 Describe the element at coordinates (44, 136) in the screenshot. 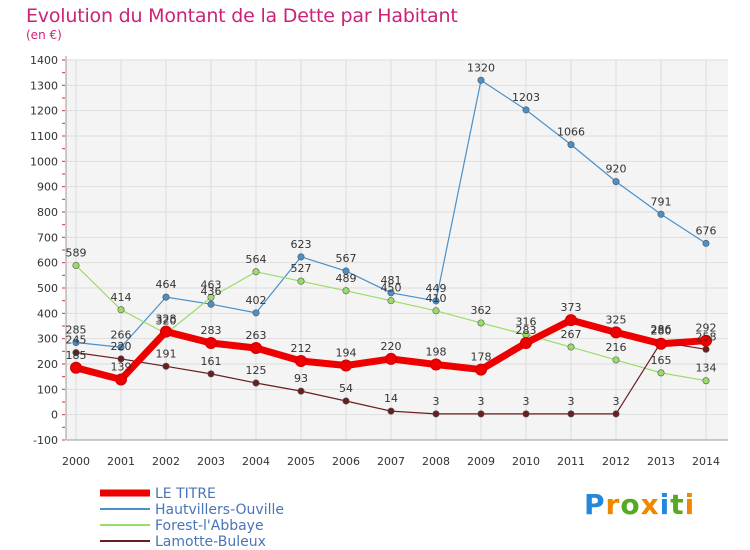

I see `y-tick-label: 1100` at that location.